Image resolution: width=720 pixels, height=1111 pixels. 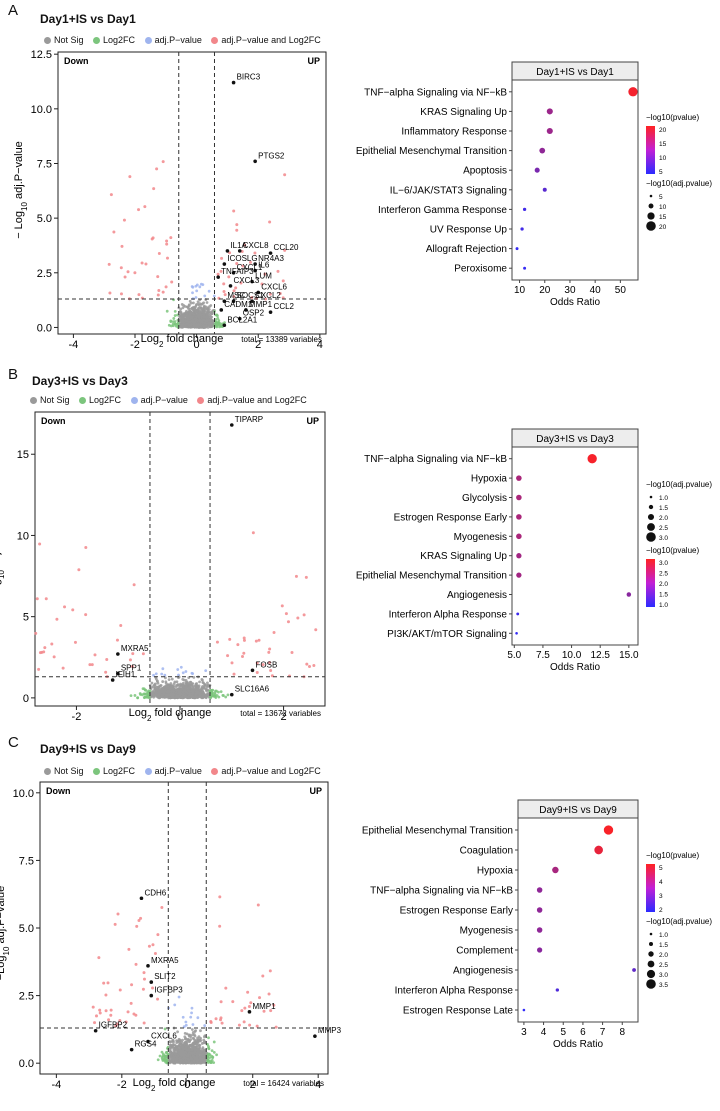 What do you see at coordinates (663, 945) in the screenshot?
I see `size-legend-tick: 1.5` at bounding box center [663, 945].